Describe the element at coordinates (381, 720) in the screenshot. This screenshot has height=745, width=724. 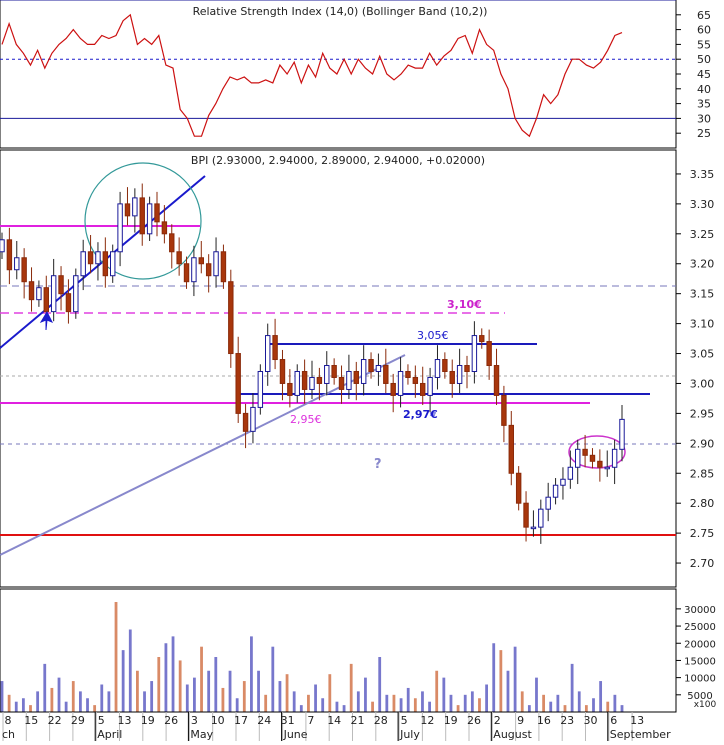
I see `x-tick-label: 28` at that location.